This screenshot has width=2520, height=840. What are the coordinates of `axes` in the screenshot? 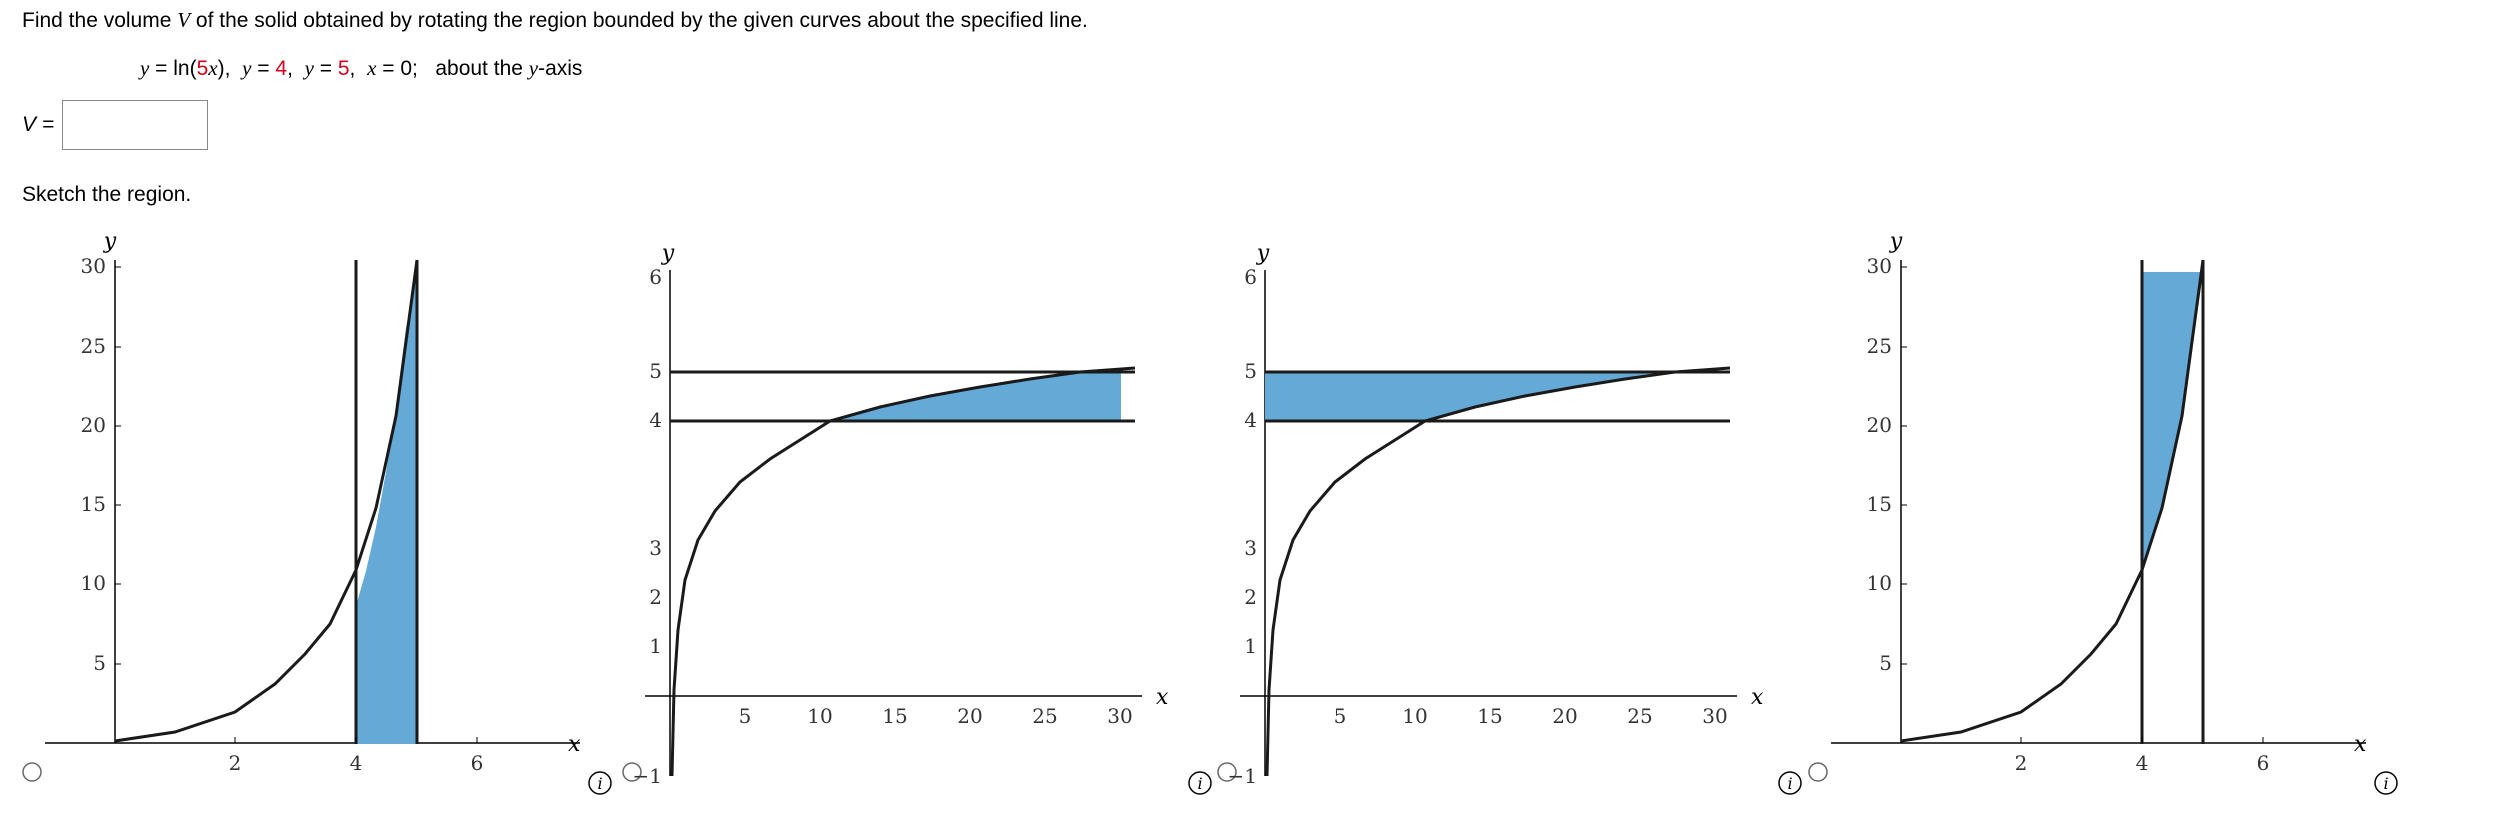 It's located at (312, 502).